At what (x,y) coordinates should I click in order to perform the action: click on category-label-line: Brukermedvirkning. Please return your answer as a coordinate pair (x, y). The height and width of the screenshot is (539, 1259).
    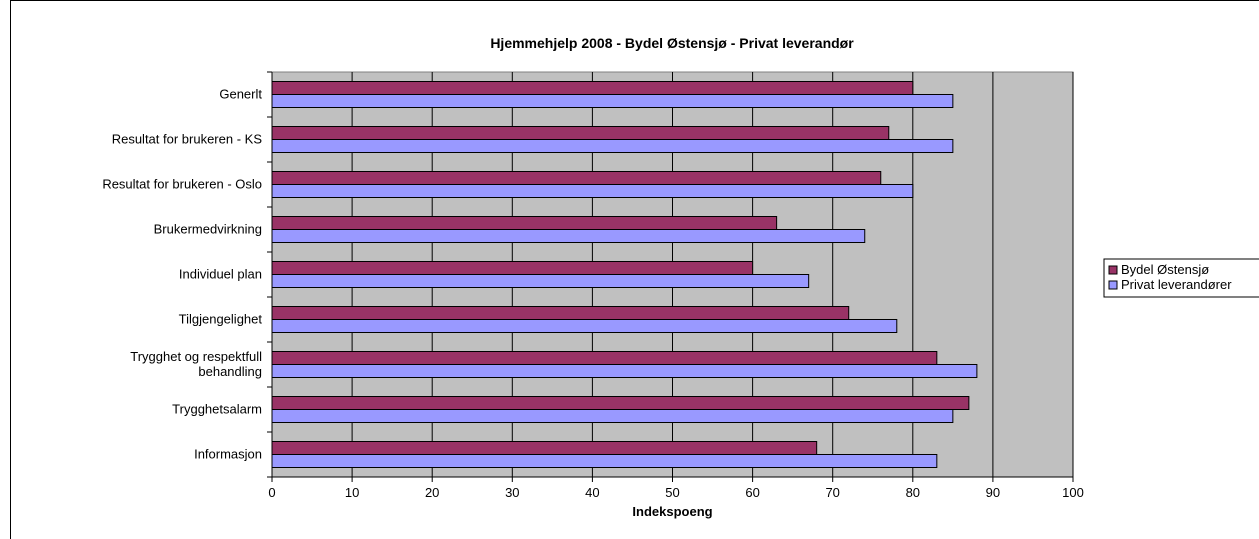
    Looking at the image, I should click on (208, 229).